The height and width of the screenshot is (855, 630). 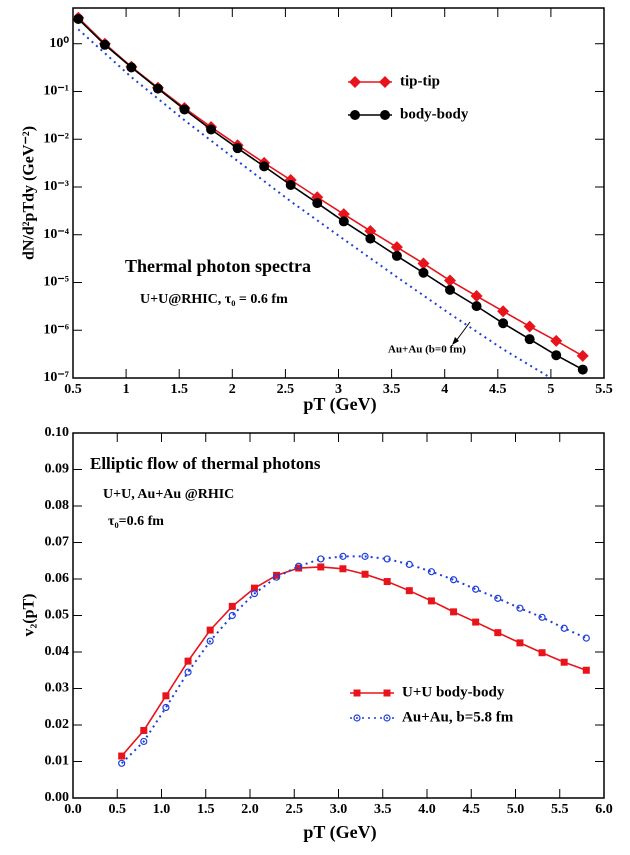 What do you see at coordinates (179, 389) in the screenshot?
I see `x-tick-label: 1.5` at bounding box center [179, 389].